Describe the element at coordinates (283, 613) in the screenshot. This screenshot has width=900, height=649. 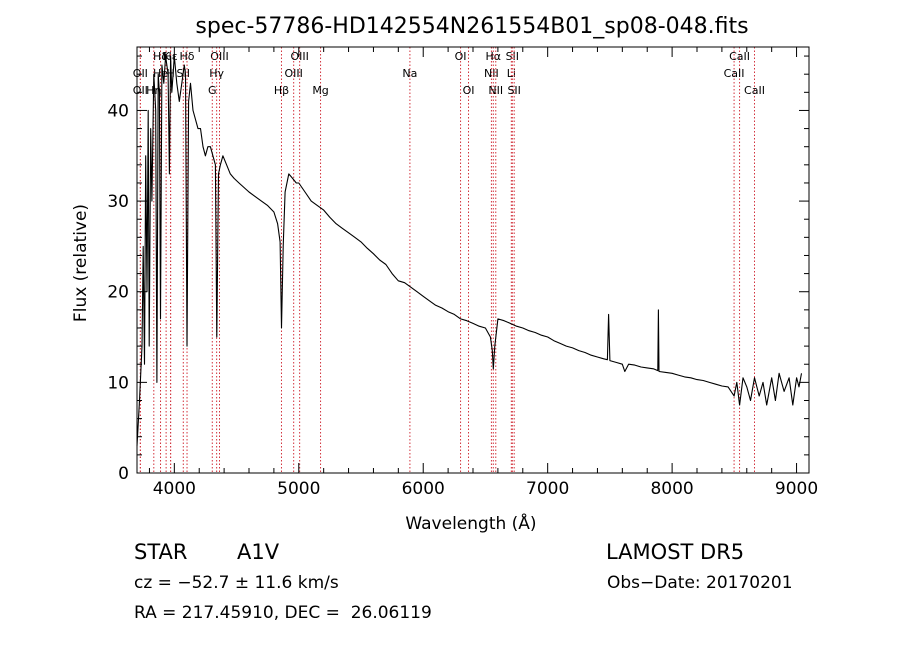
I see `ra-dec-coordinates: RA = 217.45910, DEC = 26.06119` at that location.